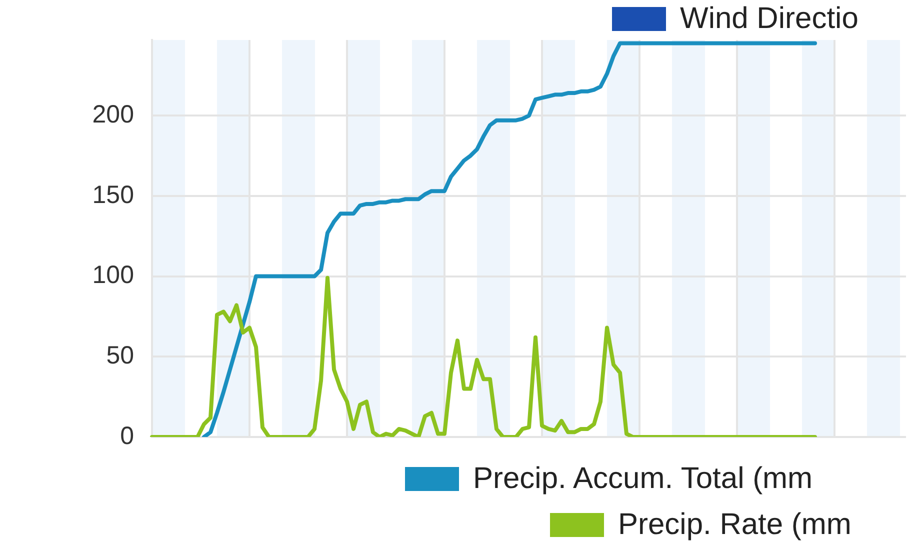  I want to click on y-tick-label: 100, so click(113, 275).